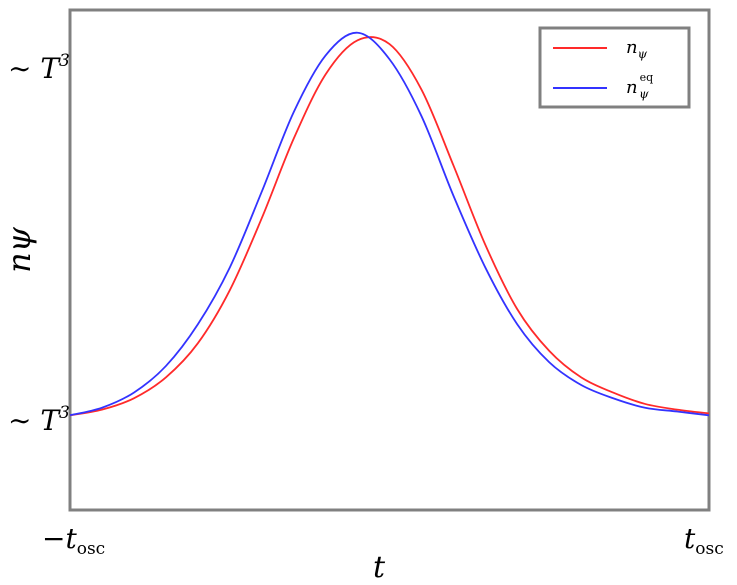 Image resolution: width=737 pixels, height=585 pixels. Describe the element at coordinates (39, 68) in the screenshot. I see `y-tick-label-top: ∼ T3` at that location.